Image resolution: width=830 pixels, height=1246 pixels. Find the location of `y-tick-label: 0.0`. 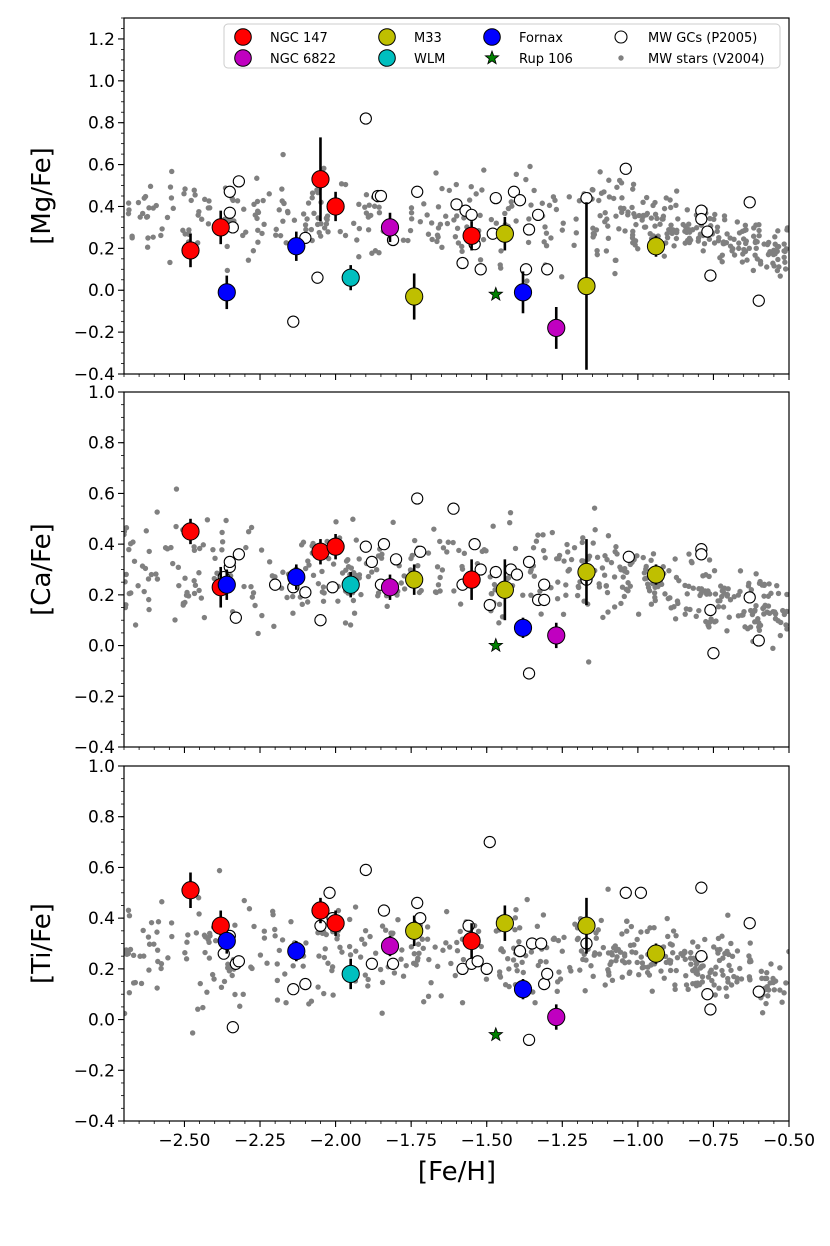

y-tick-label: 0.0 is located at coordinates (101, 647).